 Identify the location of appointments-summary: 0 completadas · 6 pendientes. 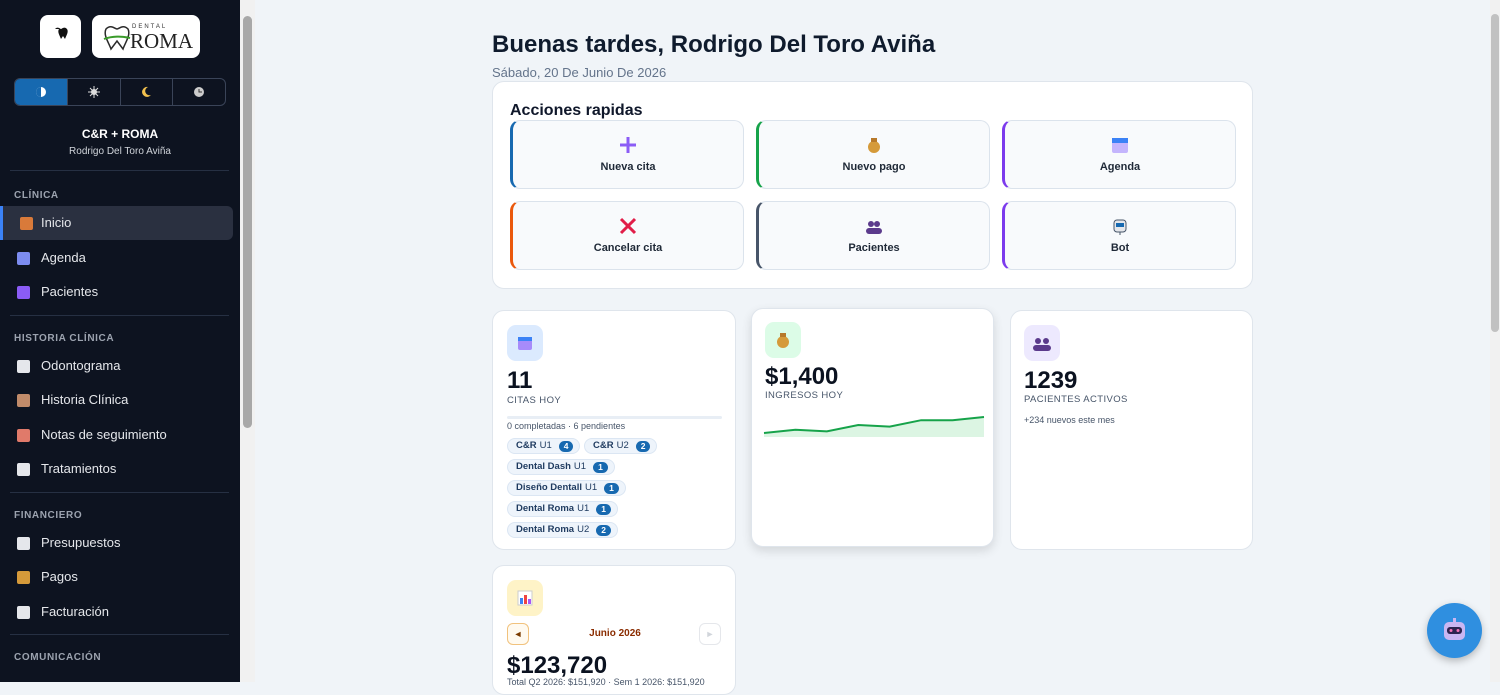
(566, 426).